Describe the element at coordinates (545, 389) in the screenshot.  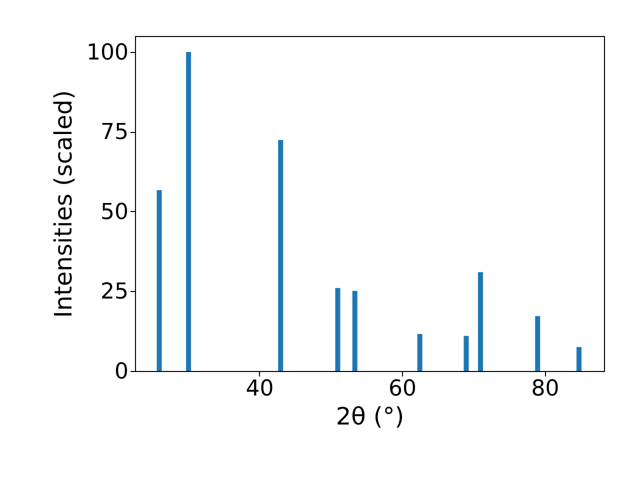
I see `x-tick-label: 80` at that location.